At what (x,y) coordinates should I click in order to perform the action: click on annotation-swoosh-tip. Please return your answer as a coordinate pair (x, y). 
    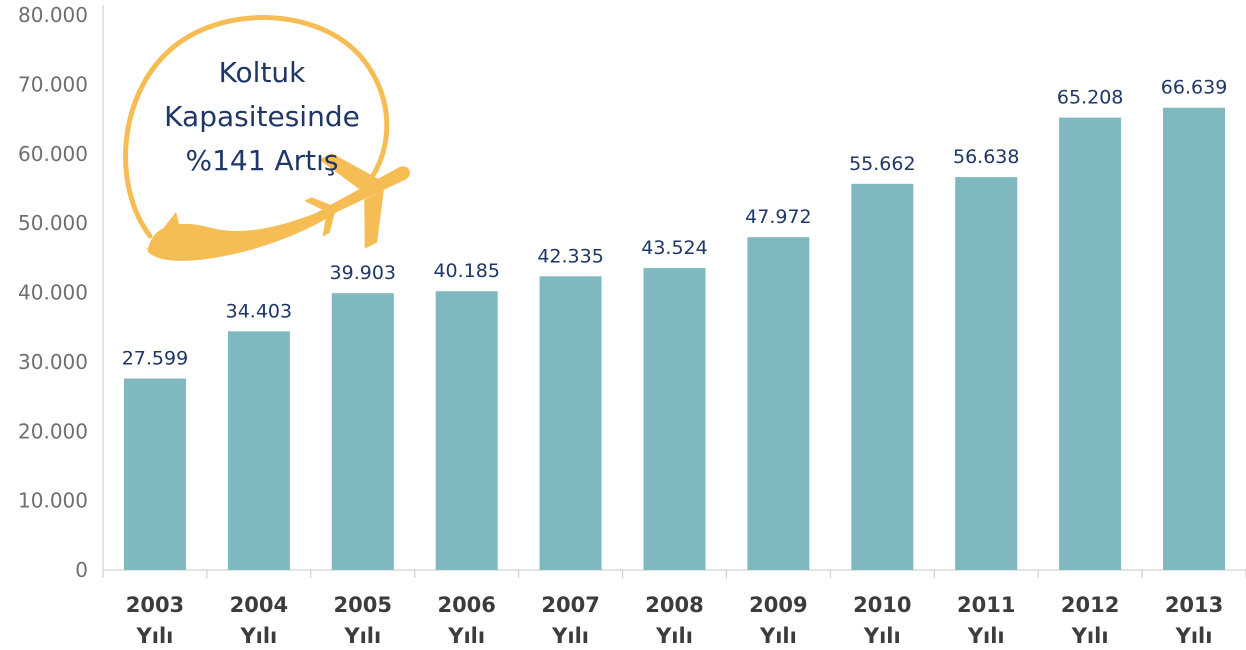
    Looking at the image, I should click on (164, 231).